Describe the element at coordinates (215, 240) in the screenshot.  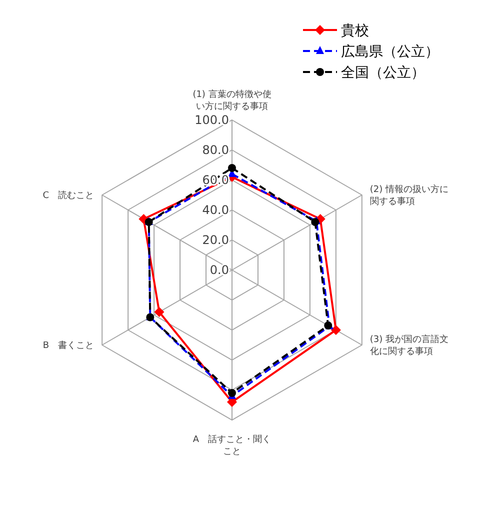
I see `y-tick-label: 20.0` at that location.